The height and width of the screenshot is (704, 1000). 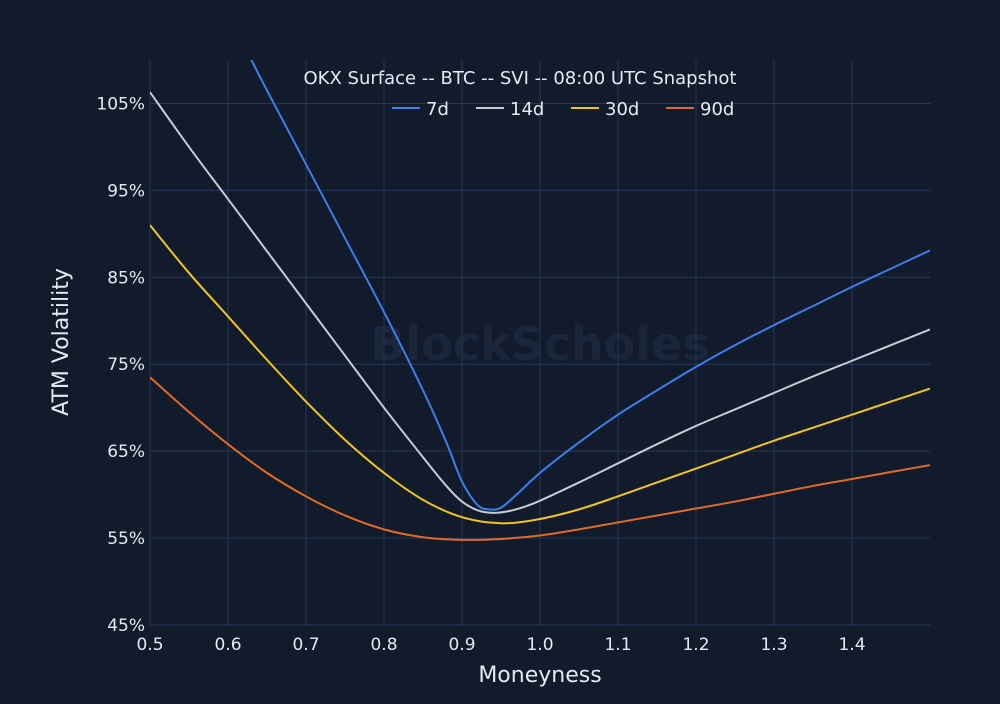 What do you see at coordinates (437, 109) in the screenshot?
I see `legend-label-7d: 7d` at bounding box center [437, 109].